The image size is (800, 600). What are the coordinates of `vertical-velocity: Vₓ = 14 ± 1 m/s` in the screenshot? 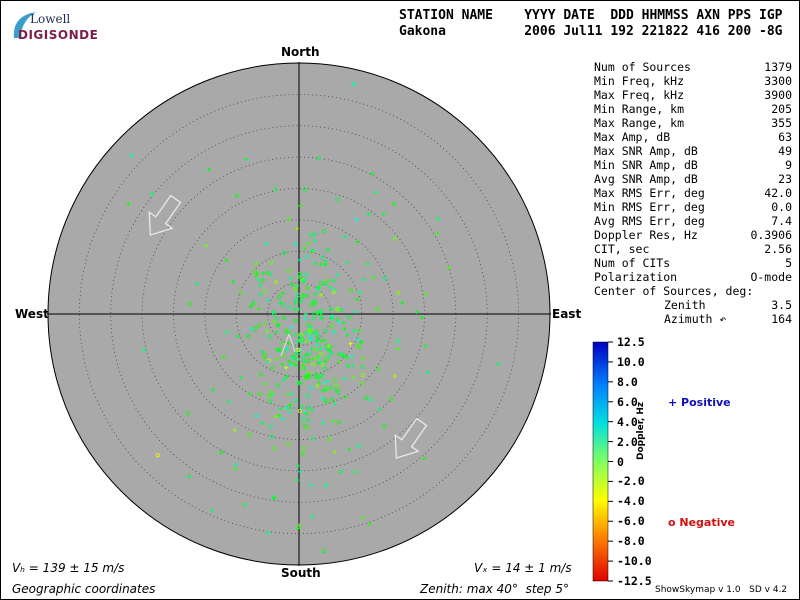 It's located at (523, 568).